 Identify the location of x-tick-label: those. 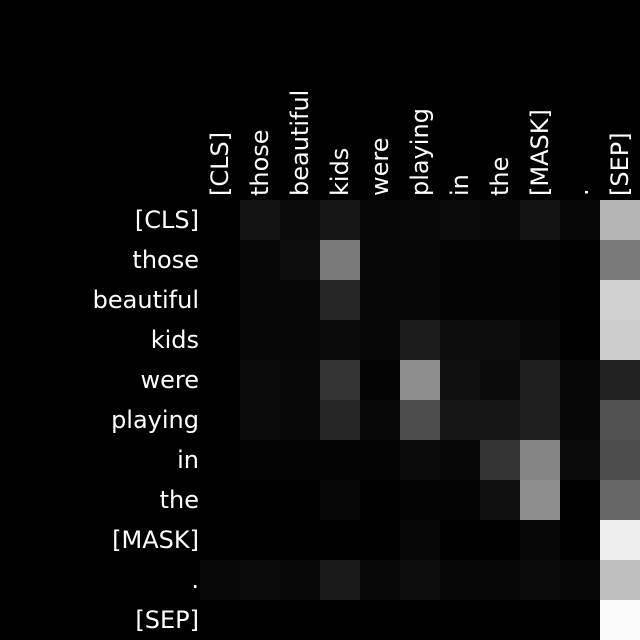
(260, 162).